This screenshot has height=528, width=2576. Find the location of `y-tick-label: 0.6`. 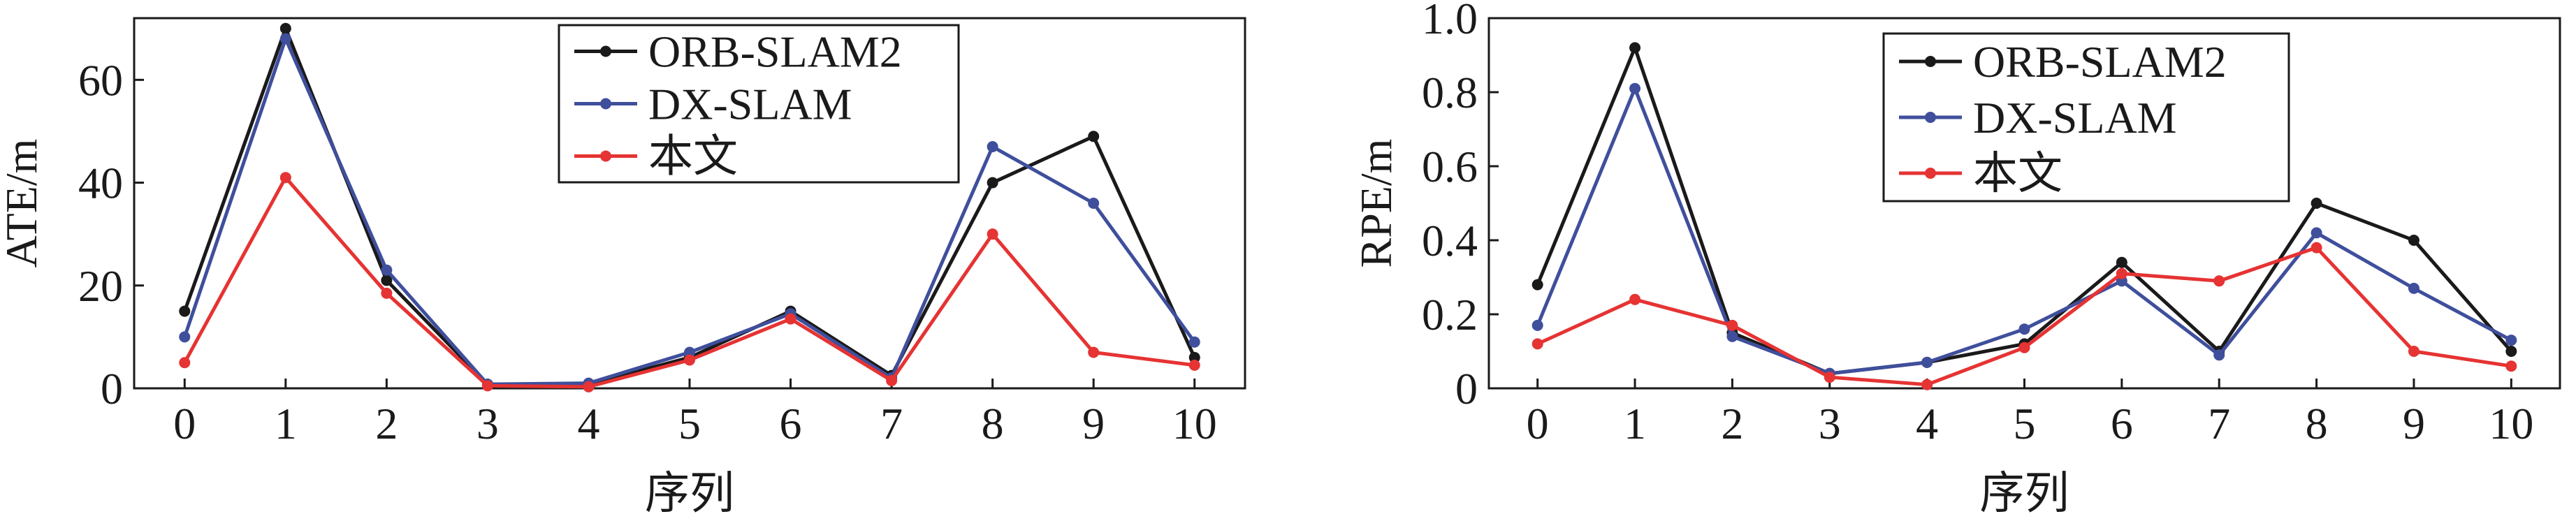

y-tick-label: 0.6 is located at coordinates (1450, 166).